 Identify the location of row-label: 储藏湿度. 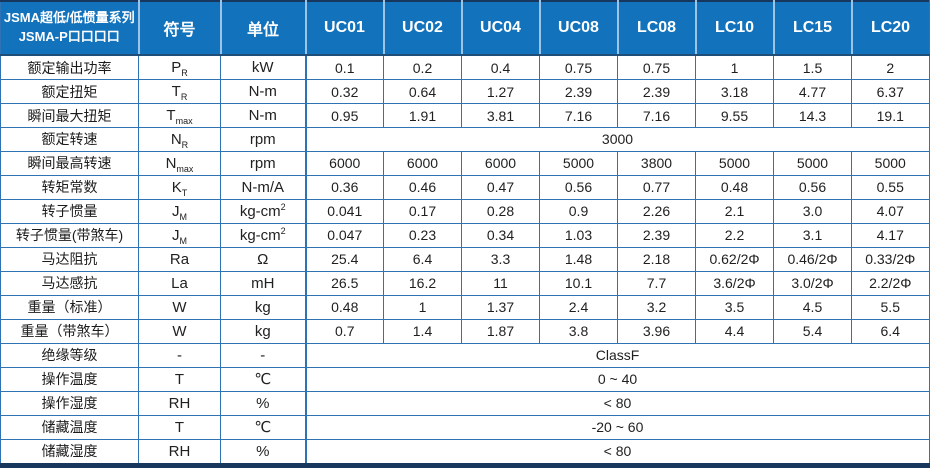
(69, 452).